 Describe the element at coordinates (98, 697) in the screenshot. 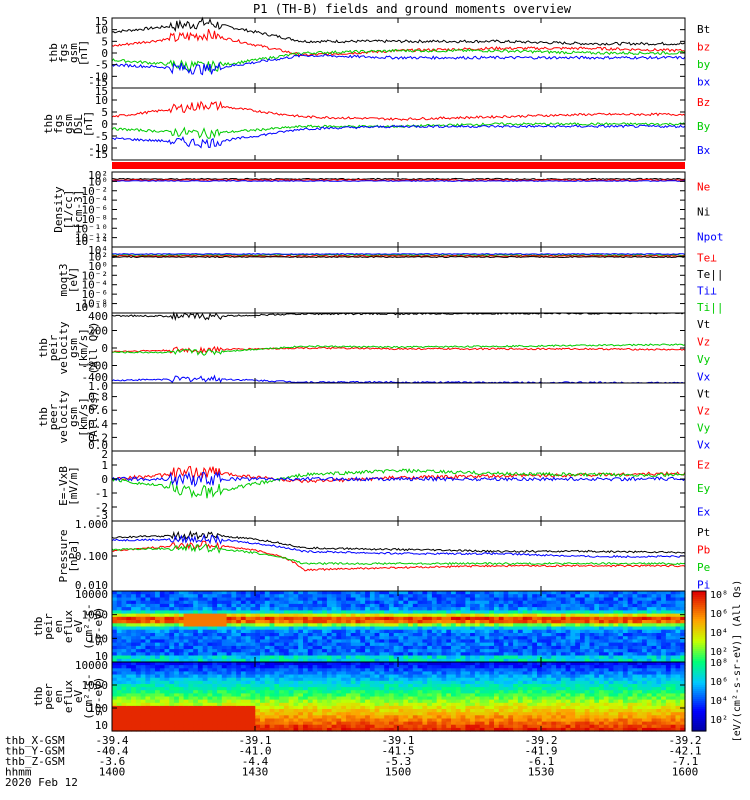

I see `y-axis-label: sr-eV)` at that location.